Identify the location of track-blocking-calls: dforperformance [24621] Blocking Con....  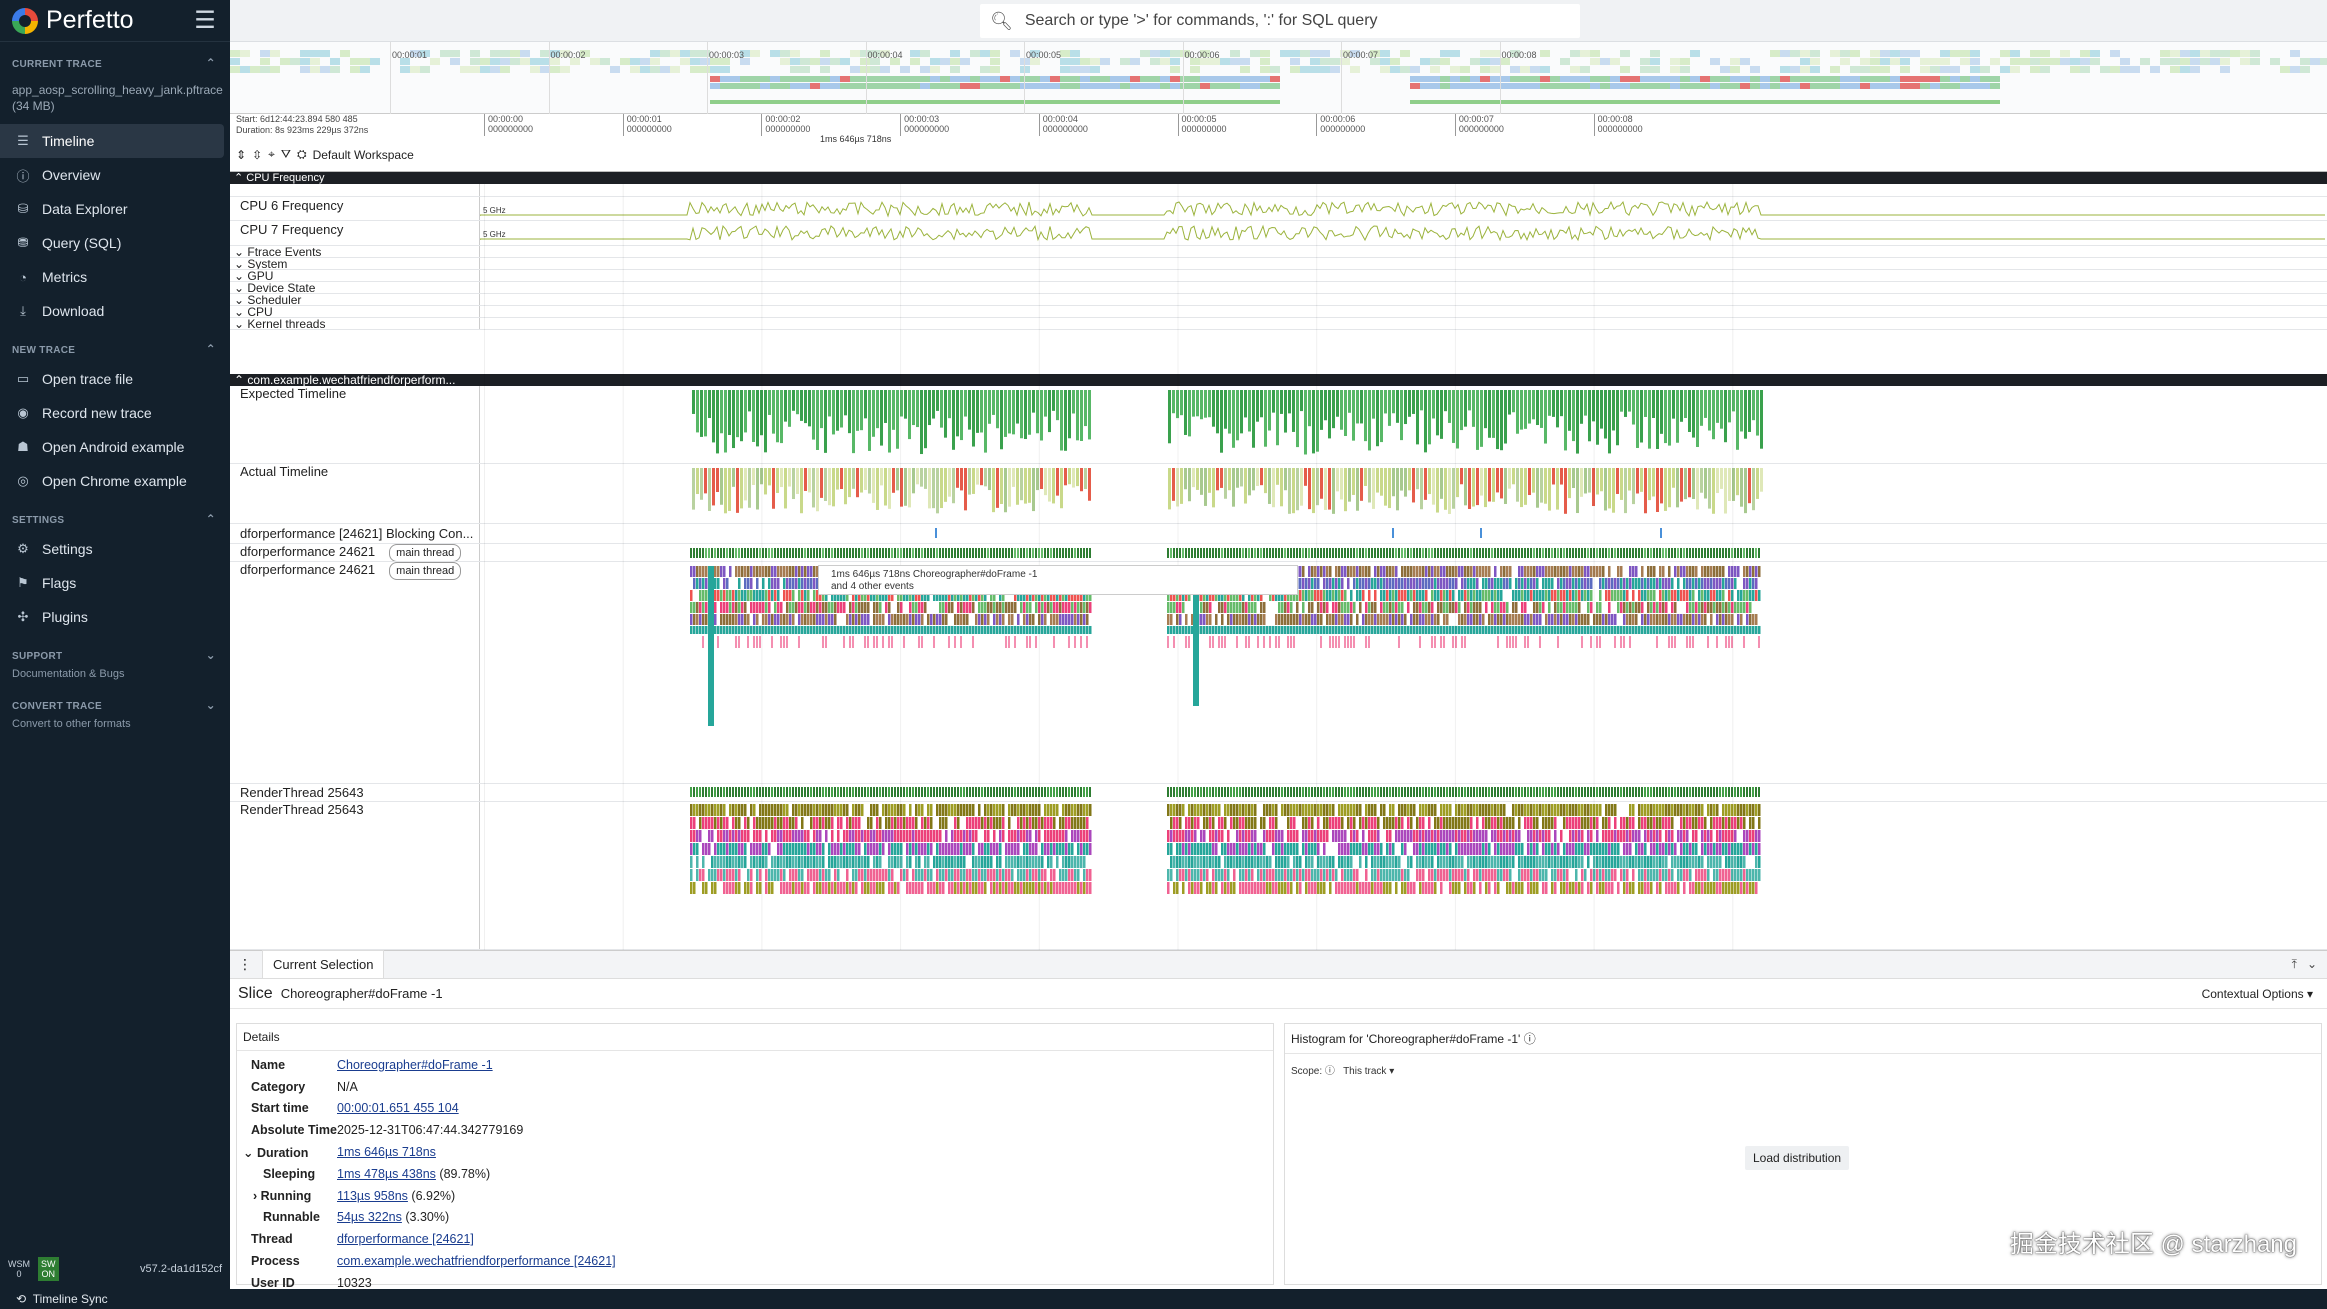
(1278, 534).